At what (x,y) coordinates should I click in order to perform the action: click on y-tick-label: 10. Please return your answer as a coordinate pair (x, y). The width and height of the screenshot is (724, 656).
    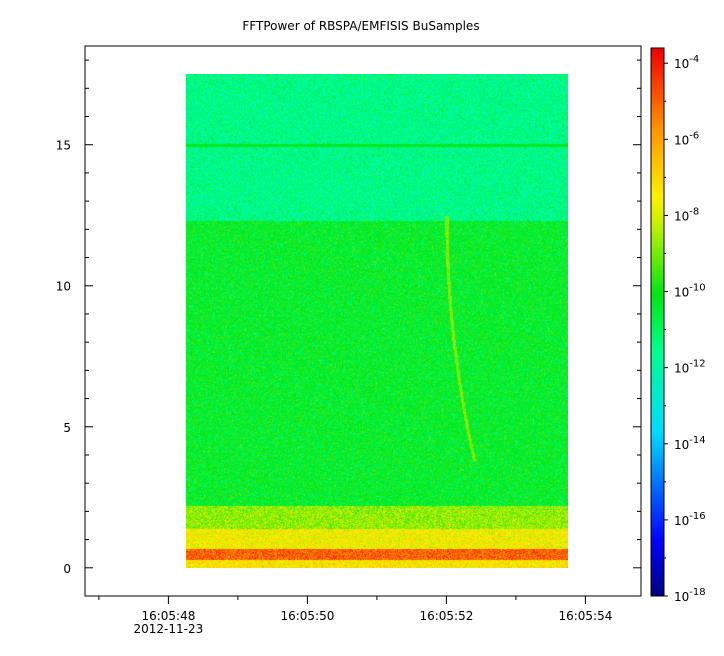
    Looking at the image, I should click on (63, 287).